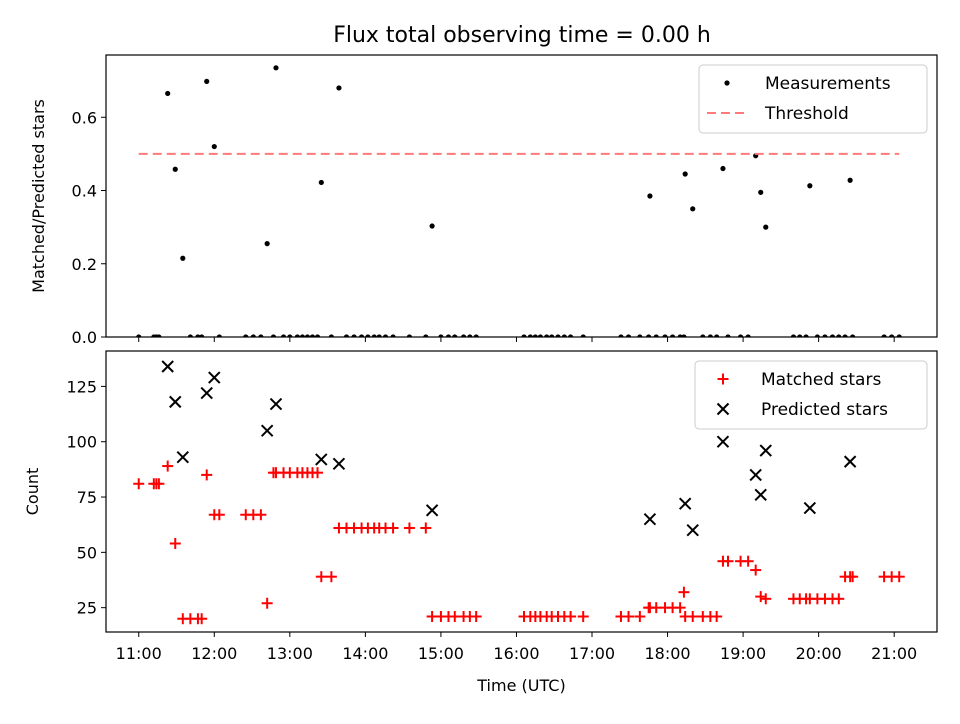  What do you see at coordinates (811, 395) in the screenshot?
I see `bottom-legend: Matched stars Predicted stars` at bounding box center [811, 395].